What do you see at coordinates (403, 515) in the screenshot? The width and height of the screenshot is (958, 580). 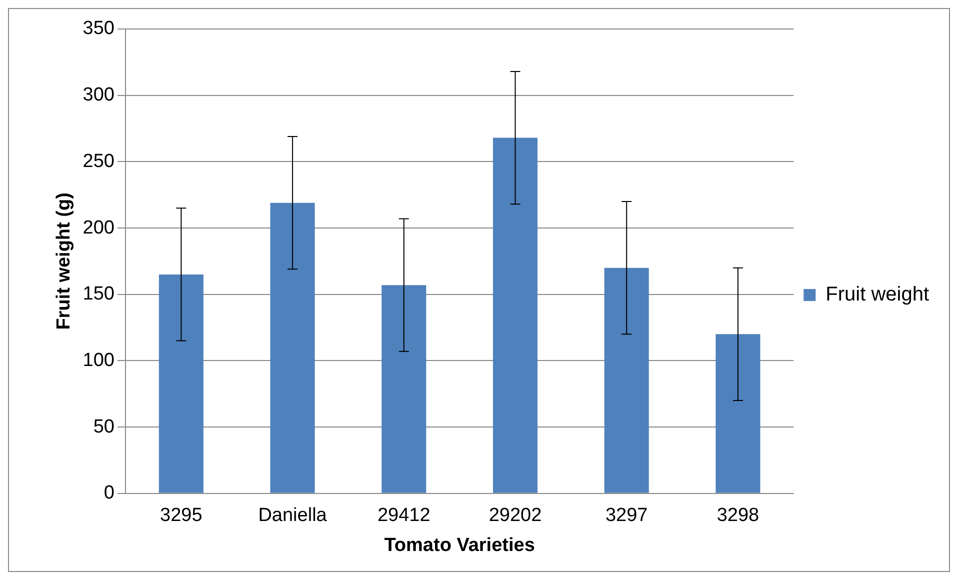 I see `x-tick-label: 29412` at bounding box center [403, 515].